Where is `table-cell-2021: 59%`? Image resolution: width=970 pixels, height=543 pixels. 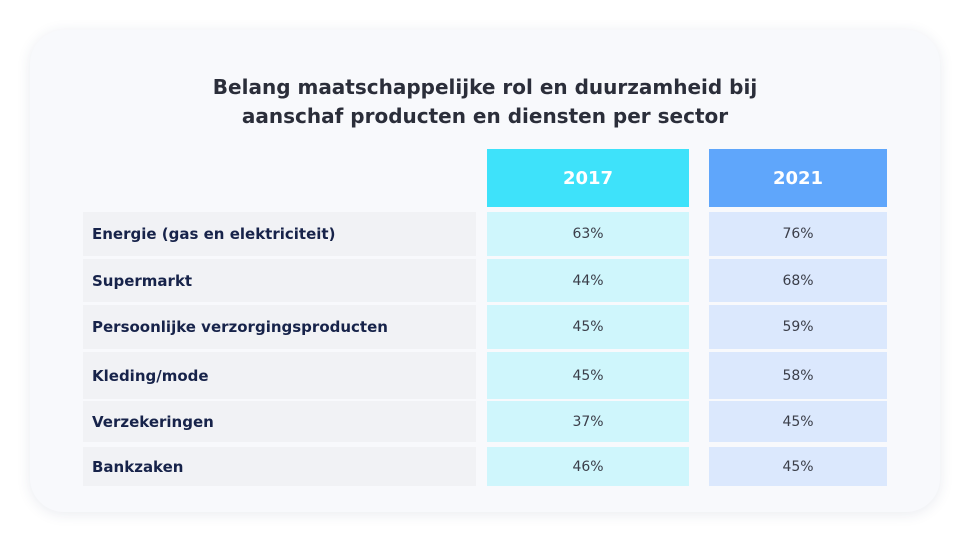
table-cell-2021: 59% is located at coordinates (798, 327).